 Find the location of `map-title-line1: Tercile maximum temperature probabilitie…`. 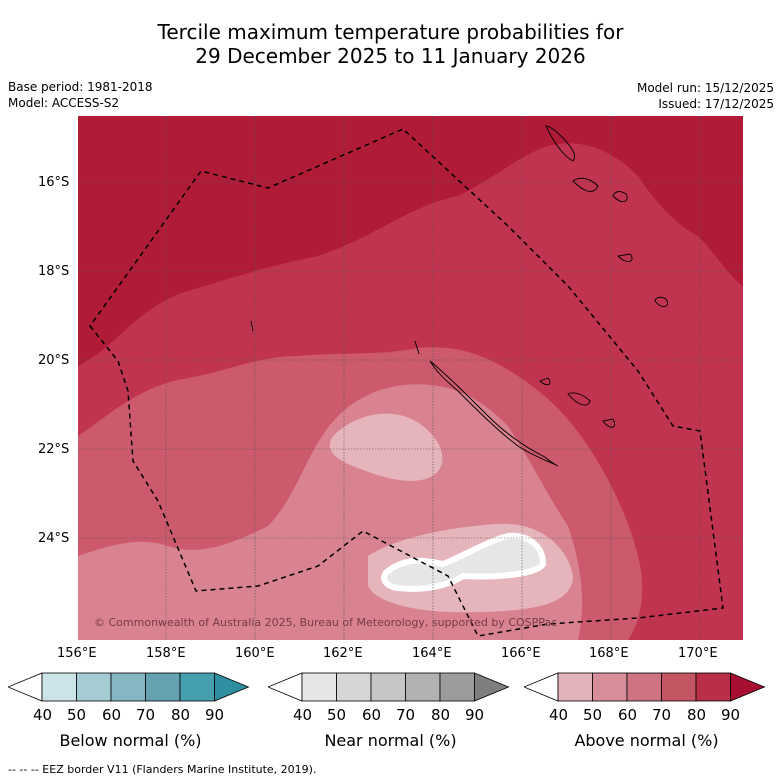

map-title-line1: Tercile maximum temperature probabilitie… is located at coordinates (390, 32).